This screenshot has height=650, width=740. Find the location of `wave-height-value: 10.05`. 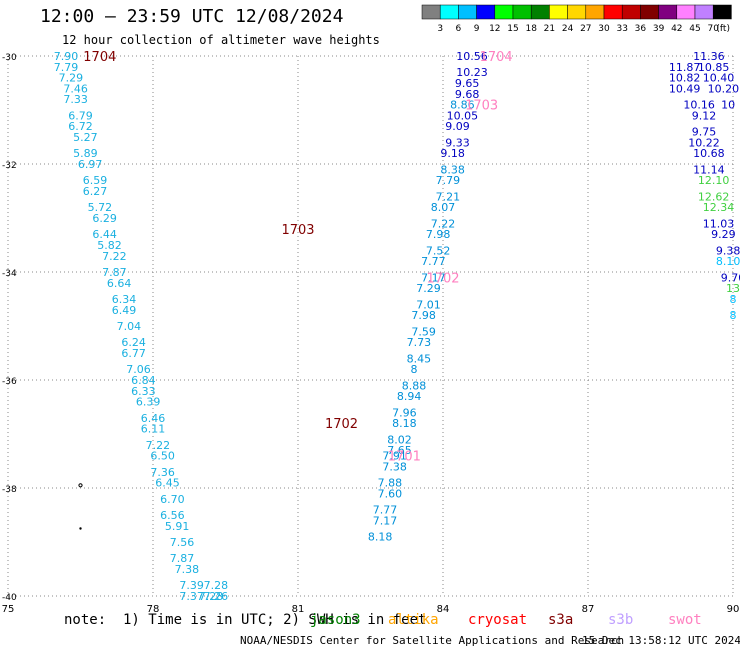

wave-height-value: 10.05 is located at coordinates (463, 115).